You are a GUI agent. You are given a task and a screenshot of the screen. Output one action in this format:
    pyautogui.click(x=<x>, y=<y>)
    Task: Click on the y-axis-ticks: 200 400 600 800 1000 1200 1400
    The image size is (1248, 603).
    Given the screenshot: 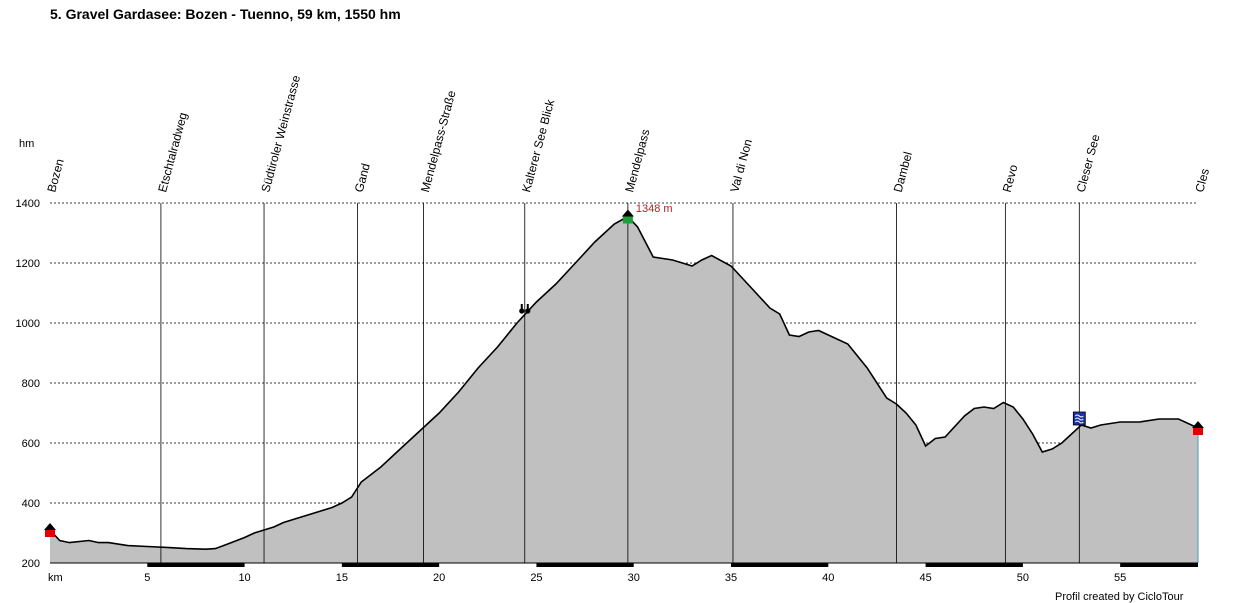 What is the action you would take?
    pyautogui.click(x=28, y=384)
    